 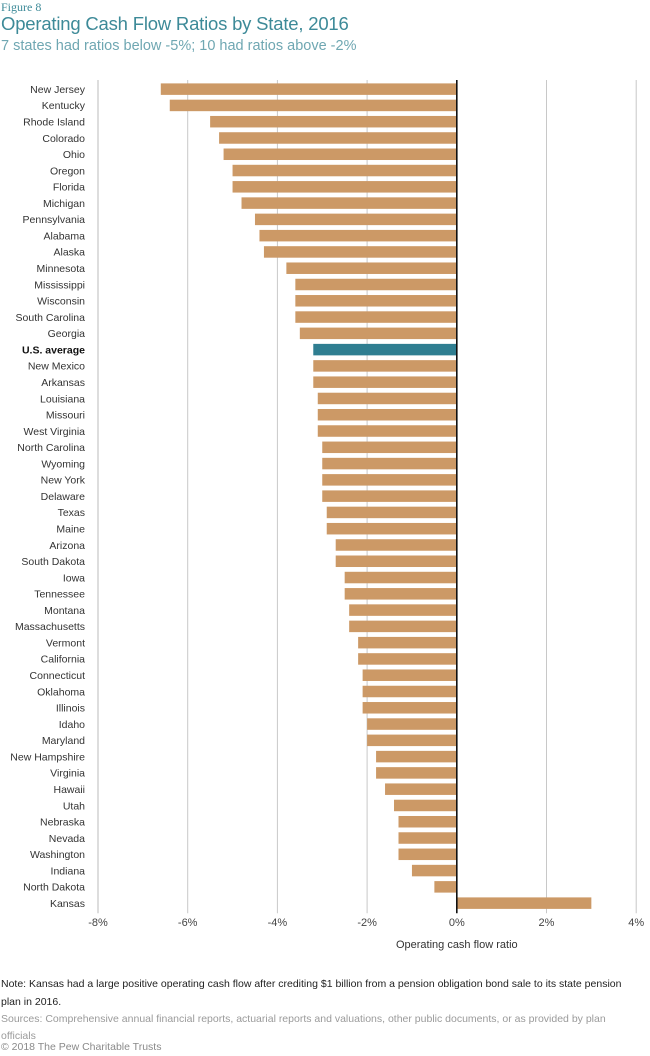 What do you see at coordinates (21, 7) in the screenshot?
I see `figure-label: Figure 8` at bounding box center [21, 7].